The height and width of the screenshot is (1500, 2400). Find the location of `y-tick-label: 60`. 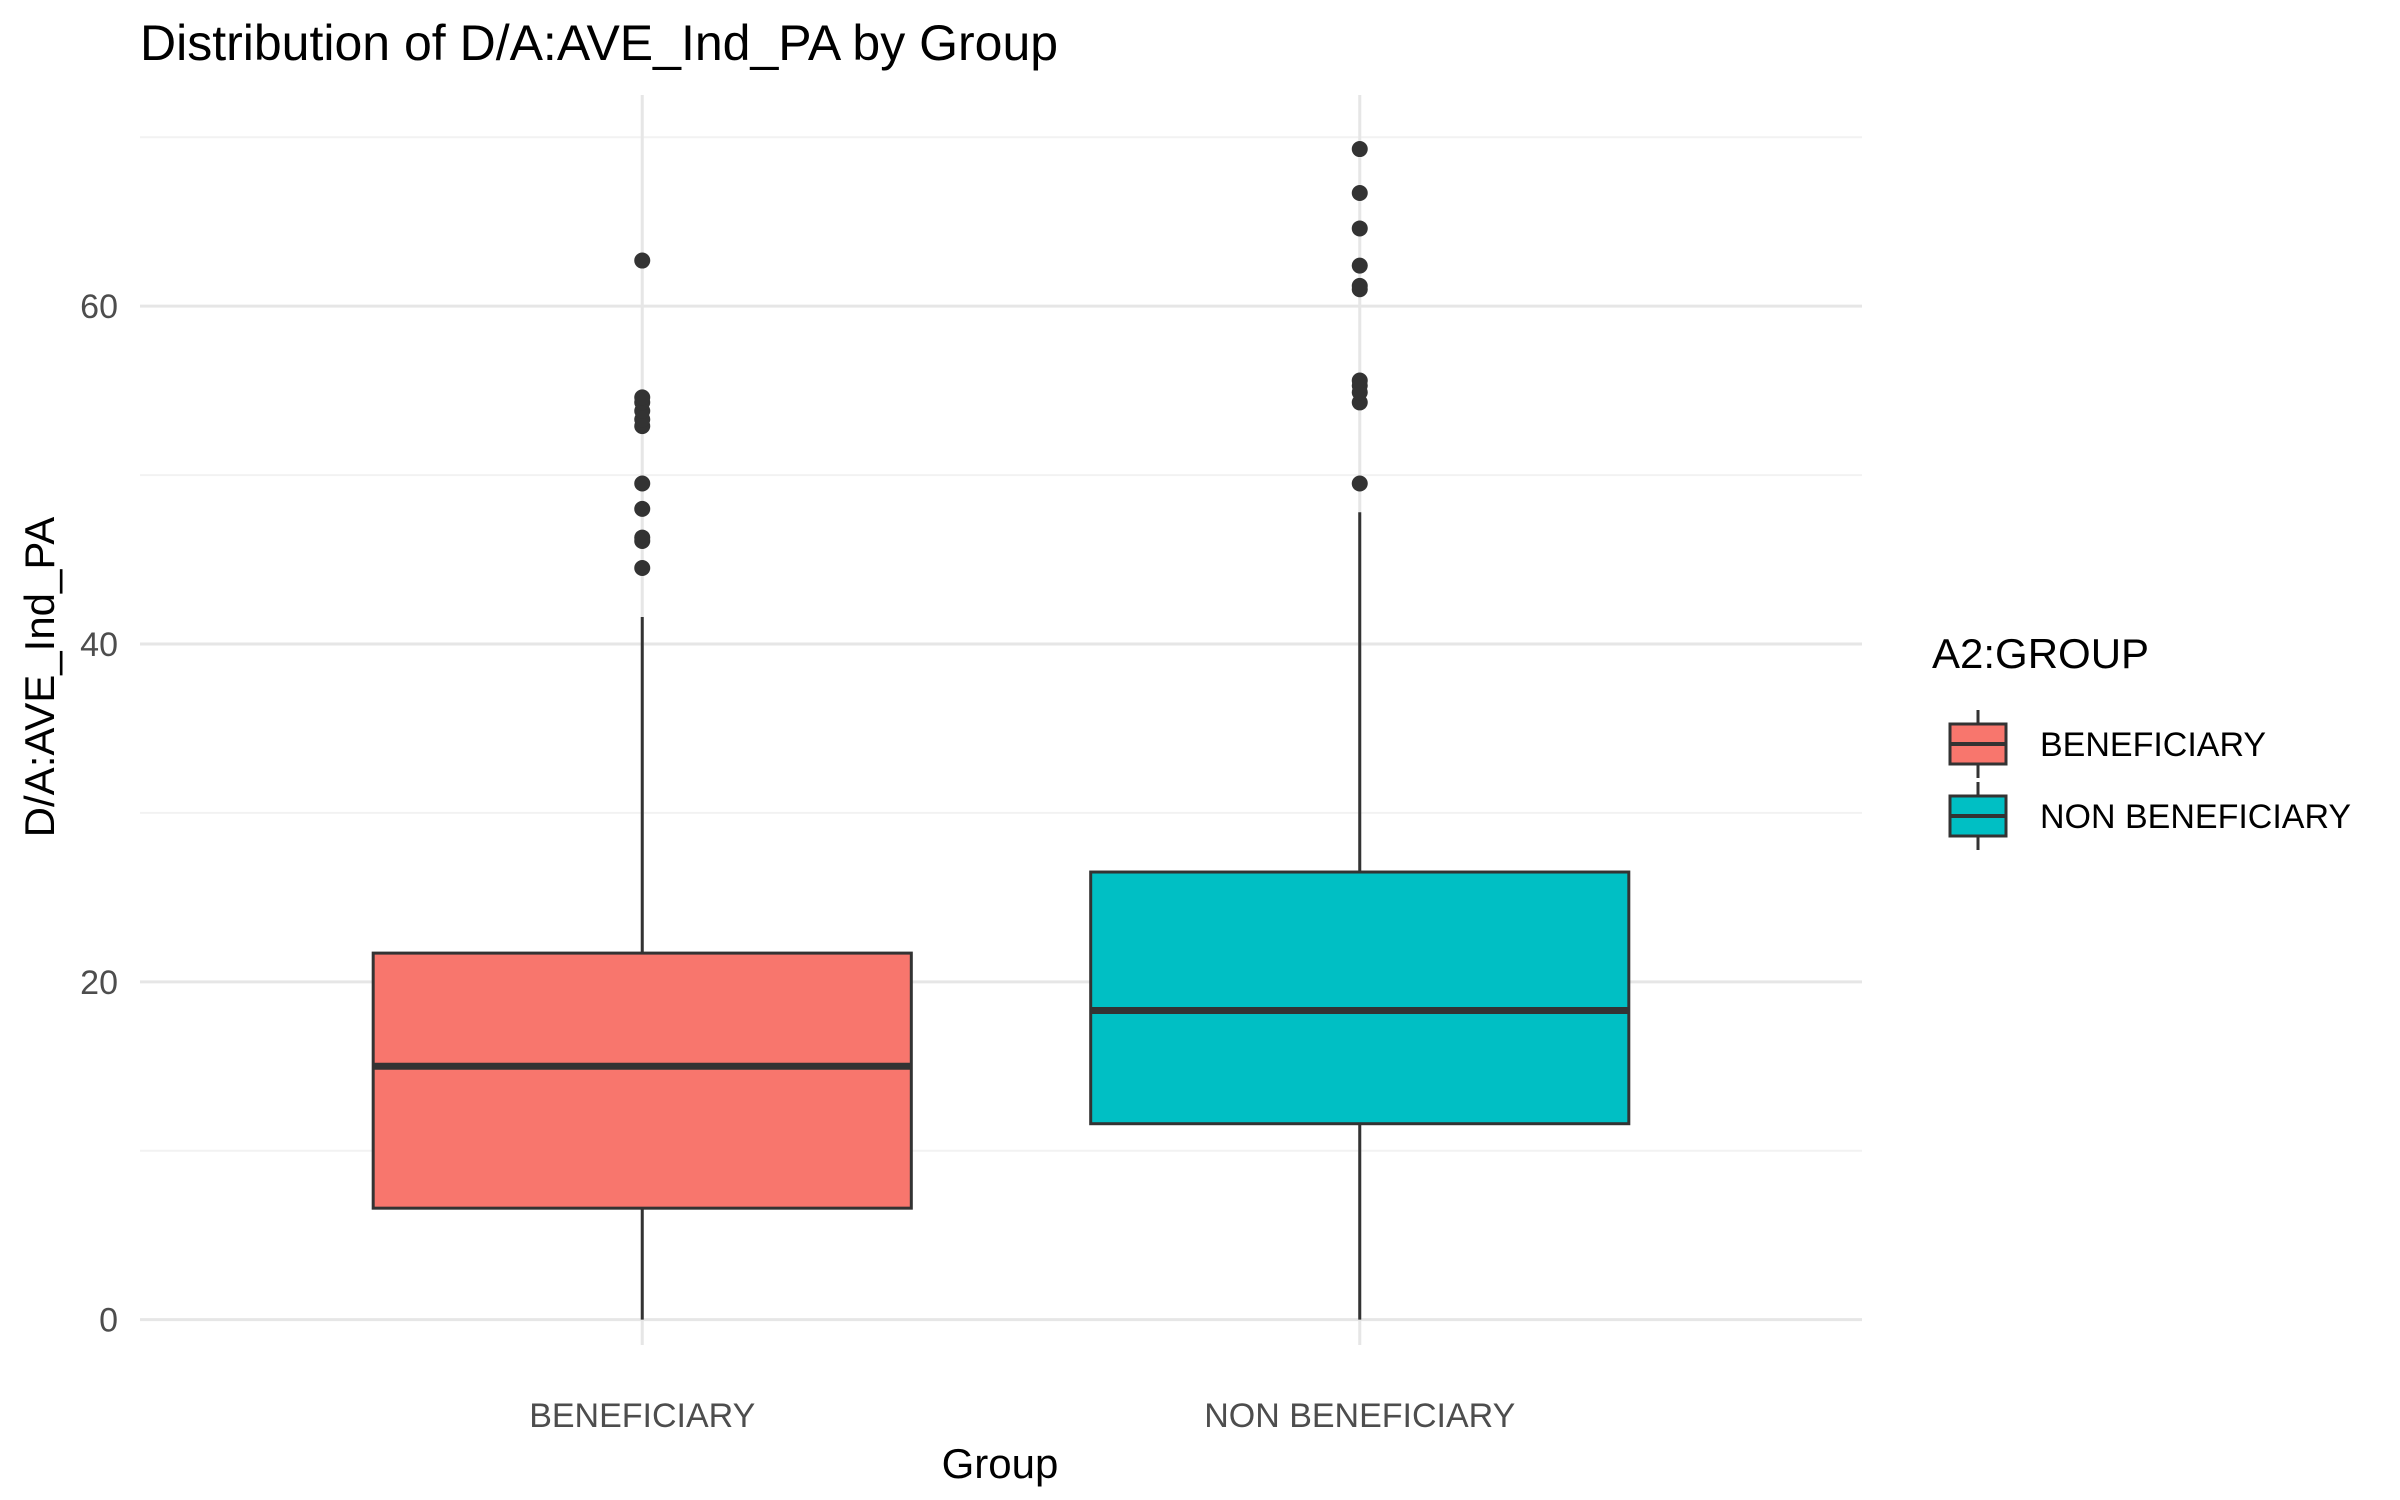

y-tick-label: 60 is located at coordinates (99, 307).